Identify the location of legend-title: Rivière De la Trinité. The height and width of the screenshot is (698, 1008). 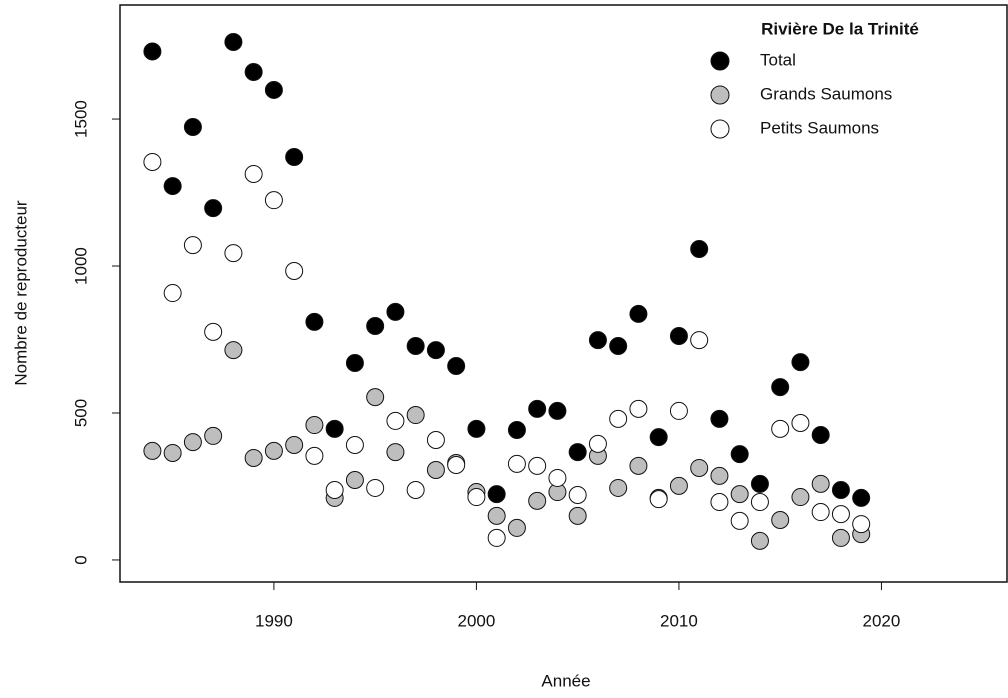
(840, 28).